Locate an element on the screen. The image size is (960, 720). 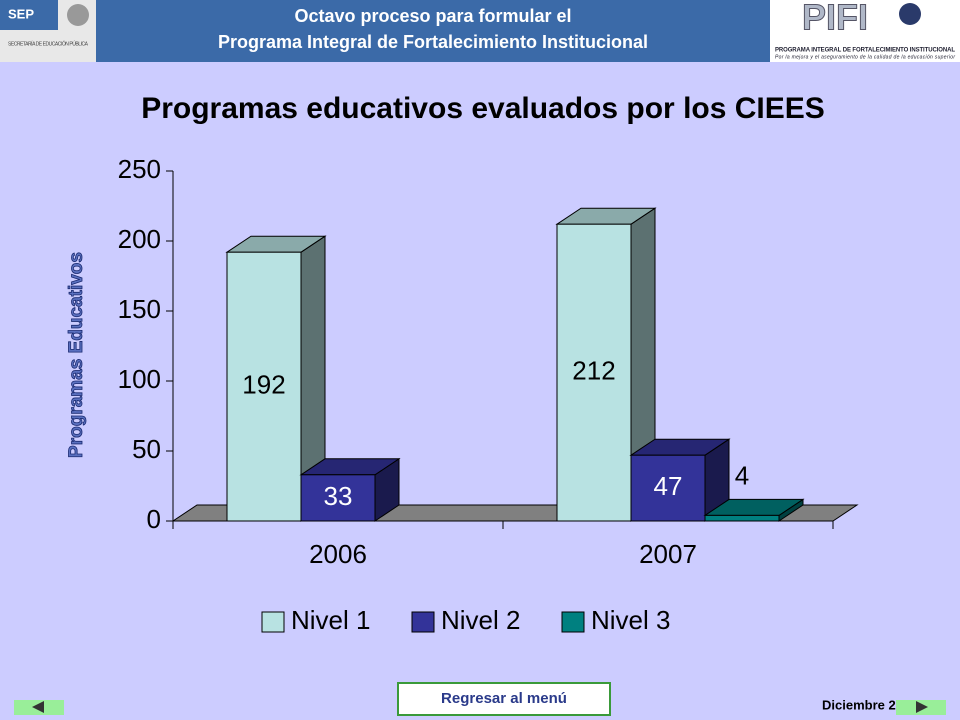
menu-button-label: Regresar al menú is located at coordinates (504, 698).